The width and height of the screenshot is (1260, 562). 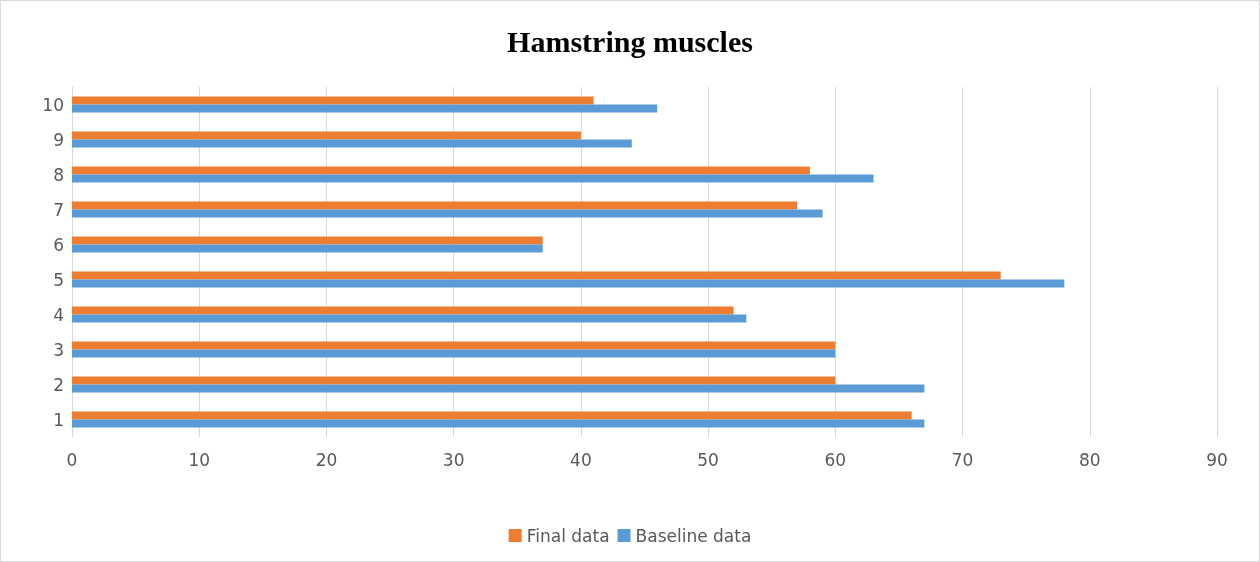 I want to click on y-tick-label: 1, so click(x=58, y=419).